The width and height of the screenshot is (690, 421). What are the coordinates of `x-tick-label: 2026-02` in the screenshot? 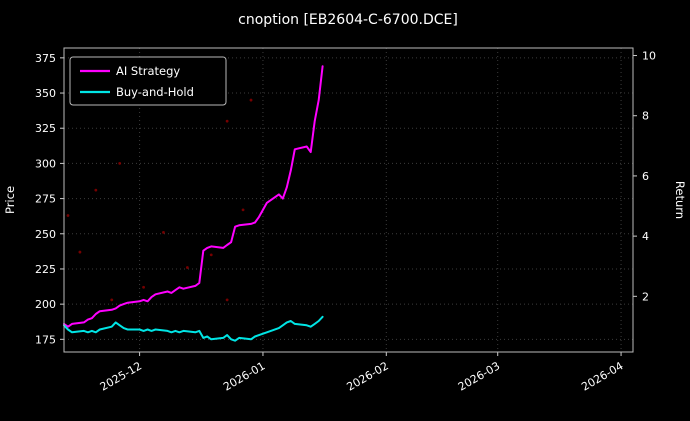 It's located at (367, 376).